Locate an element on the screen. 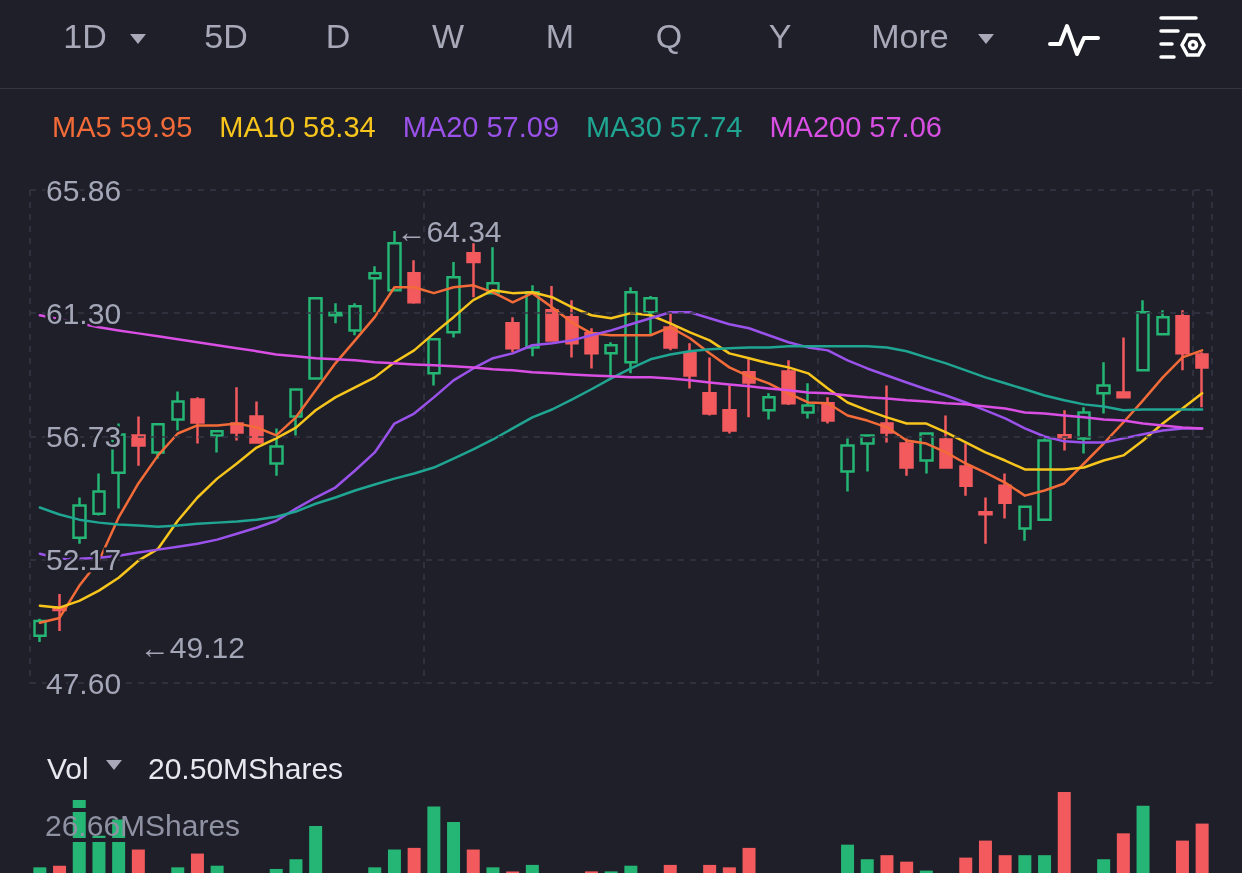 The width and height of the screenshot is (1242, 873). text: MA20 57.09 is located at coordinates (481, 126).